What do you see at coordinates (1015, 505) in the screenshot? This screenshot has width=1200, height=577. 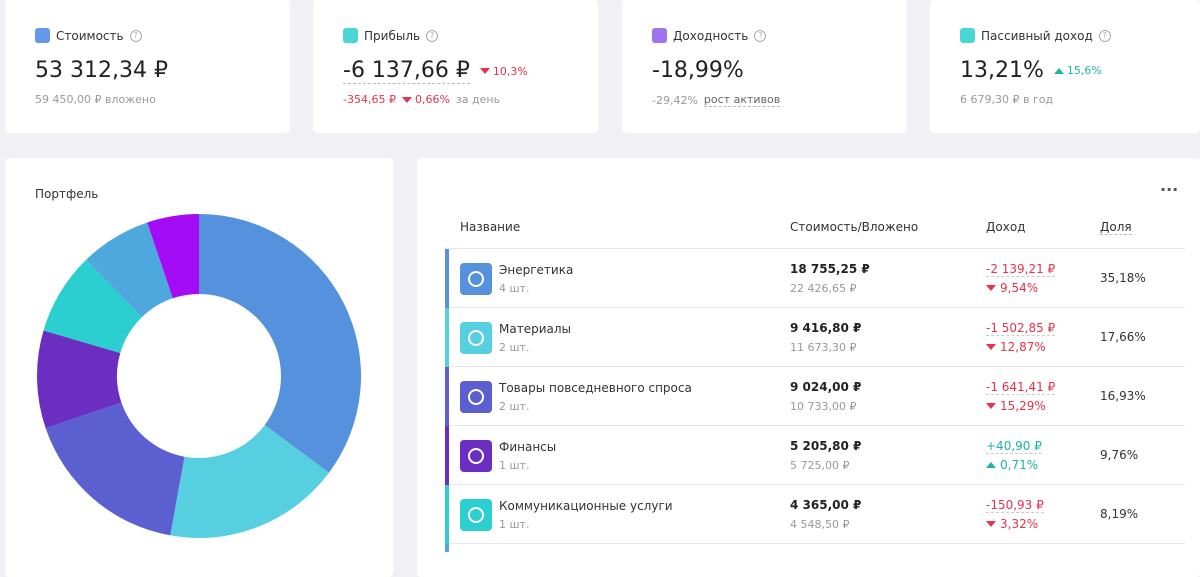 I see `income: -150,93 ₽` at bounding box center [1015, 505].